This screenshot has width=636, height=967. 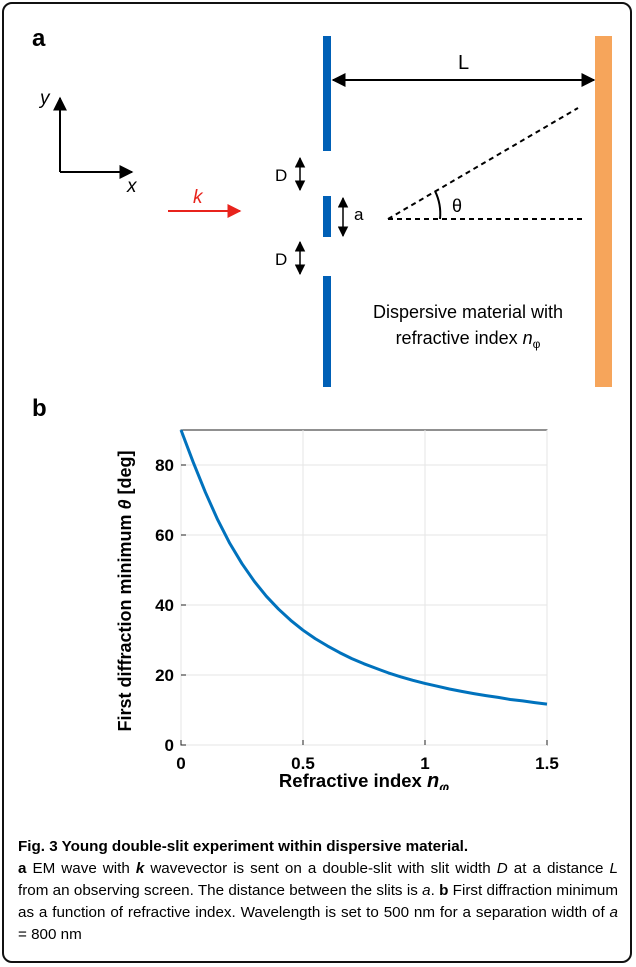 I want to click on diffraction-ray, so click(x=483, y=163).